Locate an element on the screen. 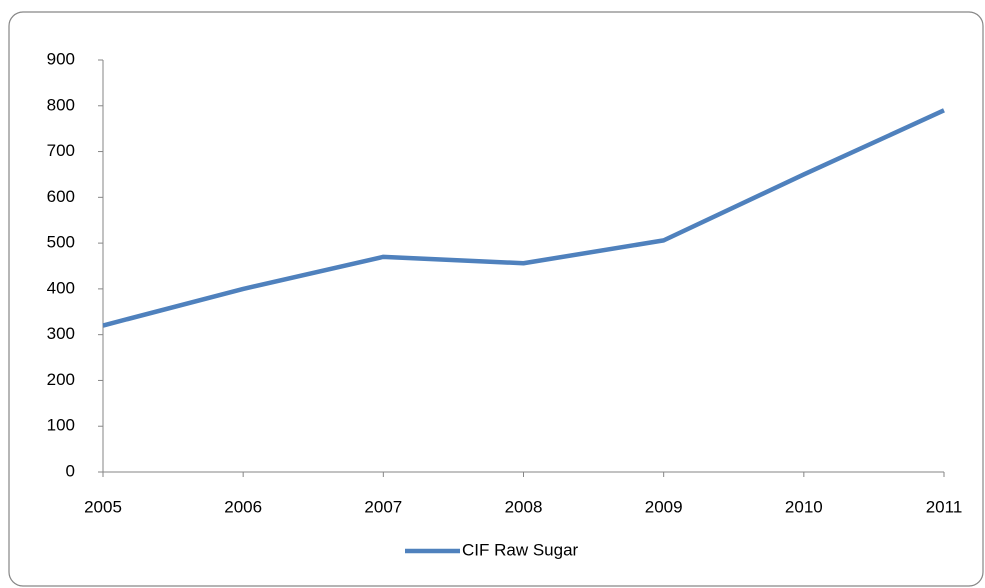  x-tick-label: 2007 is located at coordinates (383, 506).